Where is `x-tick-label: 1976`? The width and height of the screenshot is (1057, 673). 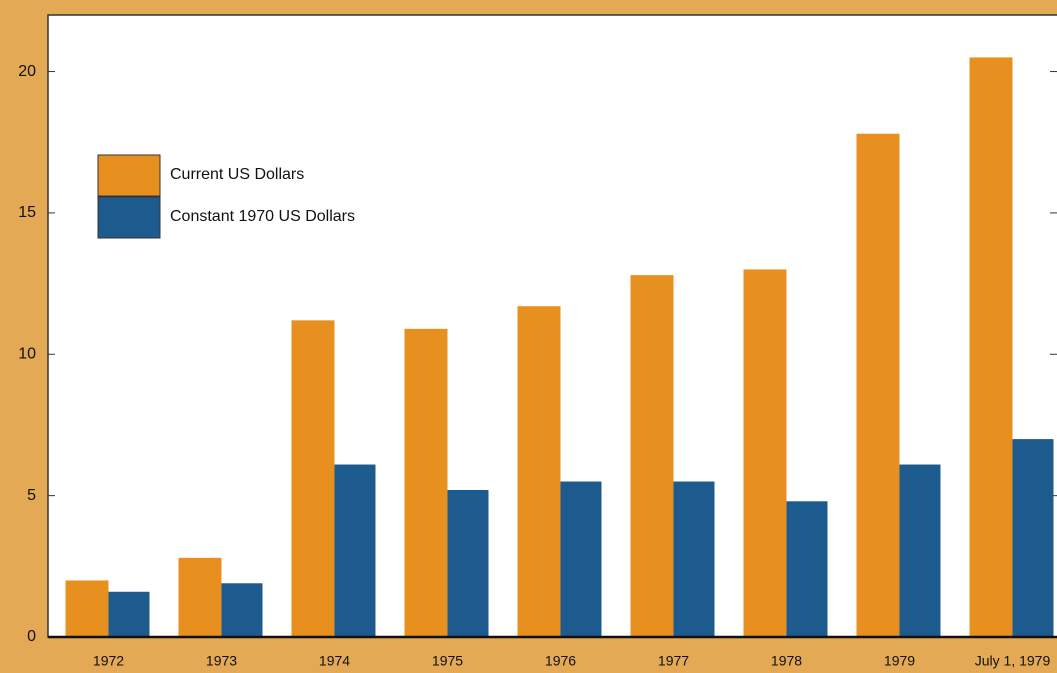
x-tick-label: 1976 is located at coordinates (560, 661).